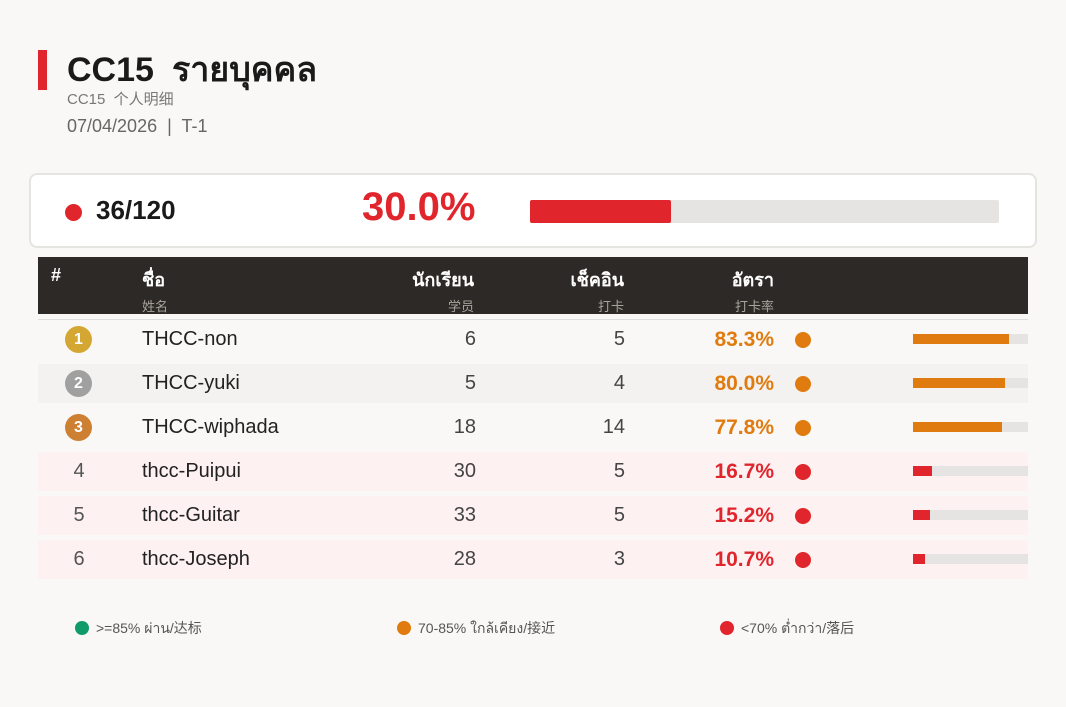 The image size is (1066, 707). I want to click on table-row: 6 thcc-Joseph 28 3 10.7%, so click(533, 559).